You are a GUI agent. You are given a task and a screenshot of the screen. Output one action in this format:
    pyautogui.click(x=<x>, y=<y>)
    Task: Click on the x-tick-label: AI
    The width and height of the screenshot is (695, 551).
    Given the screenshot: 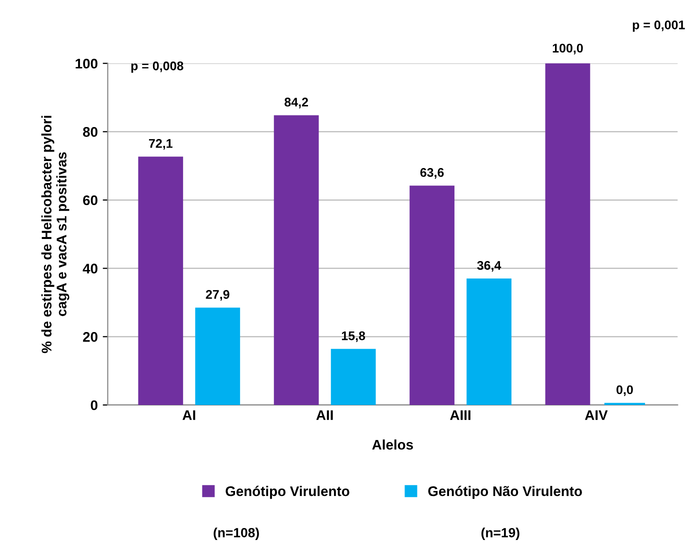 What is the action you would take?
    pyautogui.click(x=189, y=415)
    